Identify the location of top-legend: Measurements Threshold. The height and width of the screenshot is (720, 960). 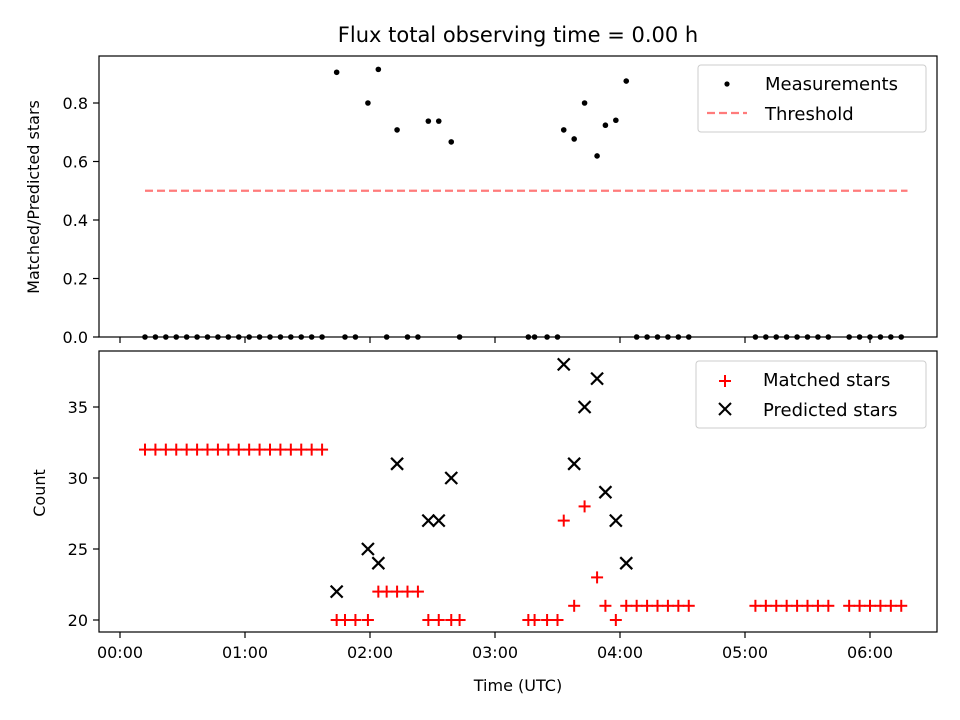
(812, 98).